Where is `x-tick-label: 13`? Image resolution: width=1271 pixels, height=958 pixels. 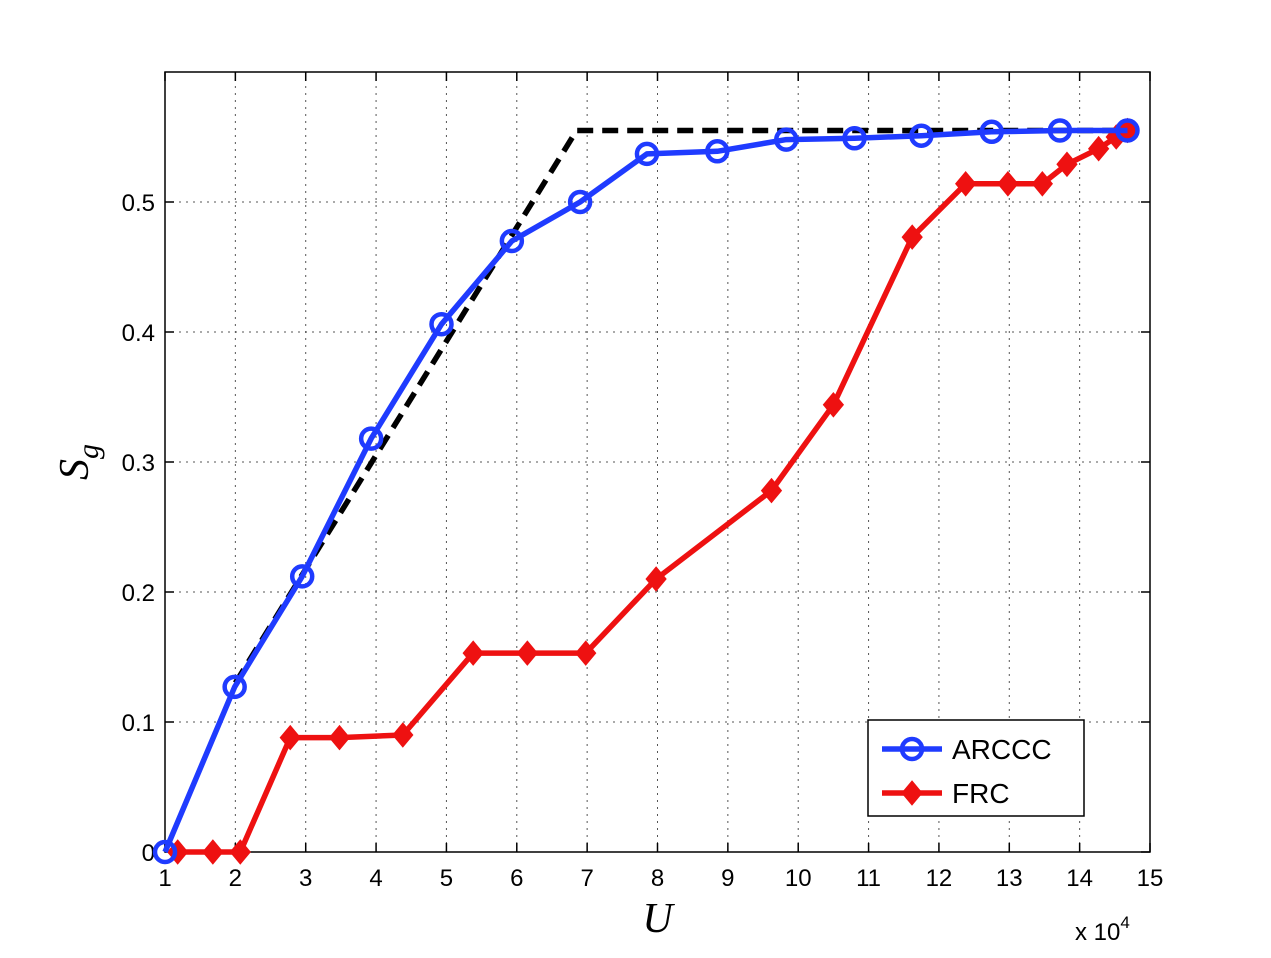
x-tick-label: 13 is located at coordinates (1009, 878).